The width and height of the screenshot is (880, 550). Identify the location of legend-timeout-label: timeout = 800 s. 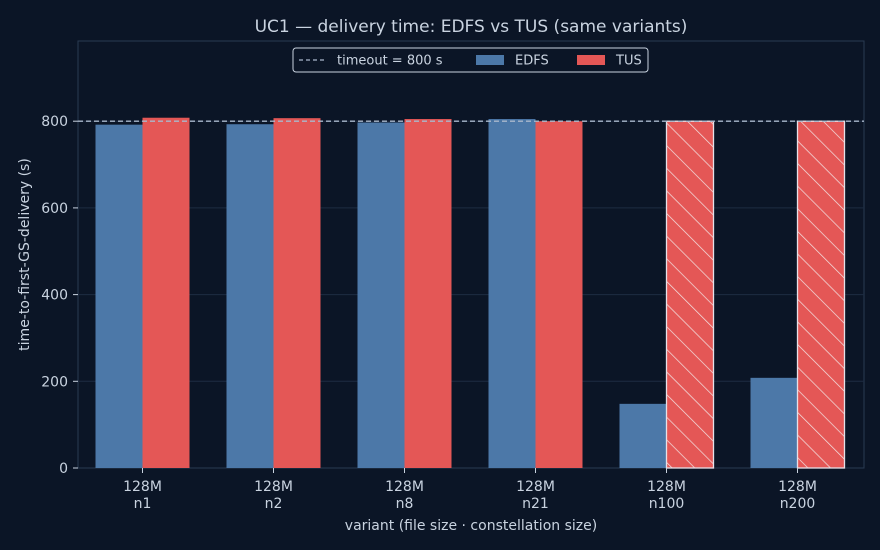
(390, 61).